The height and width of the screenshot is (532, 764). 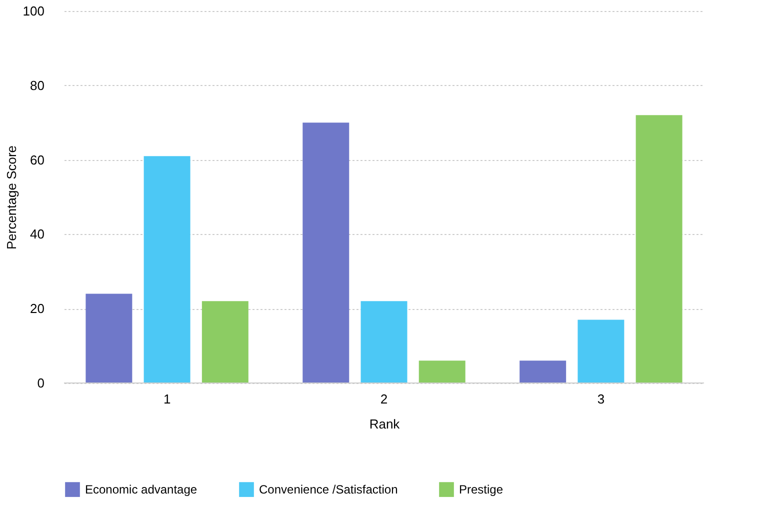 I want to click on x-tick-label: 2, so click(x=384, y=399).